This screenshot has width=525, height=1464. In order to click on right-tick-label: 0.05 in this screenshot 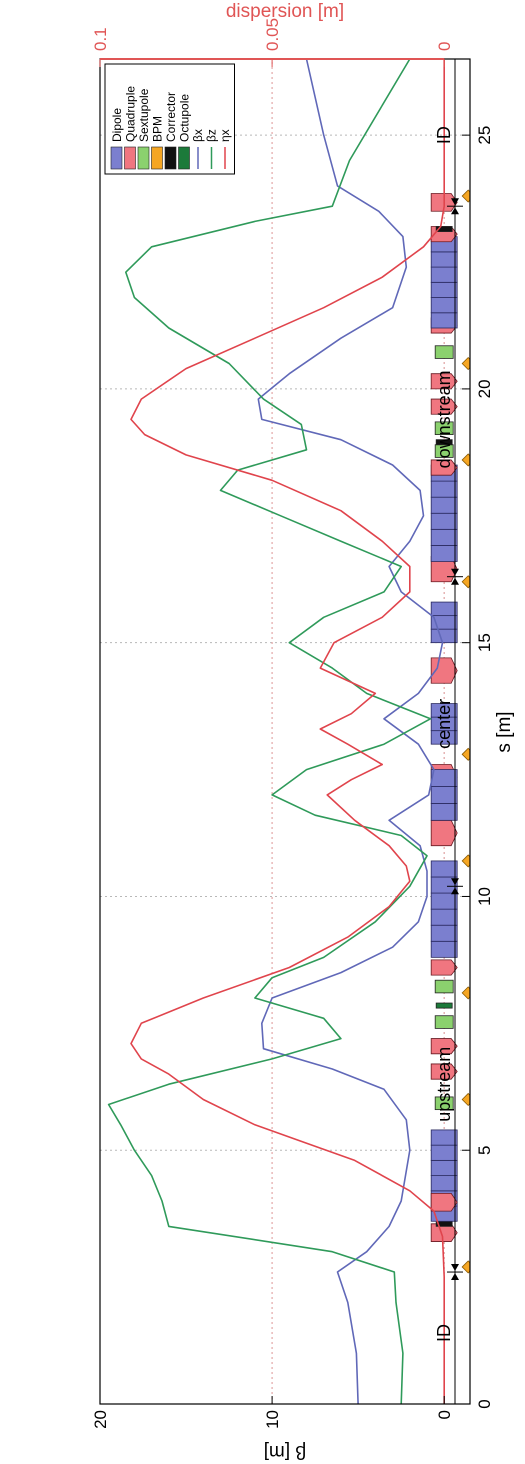, I will do `click(272, 34)`.